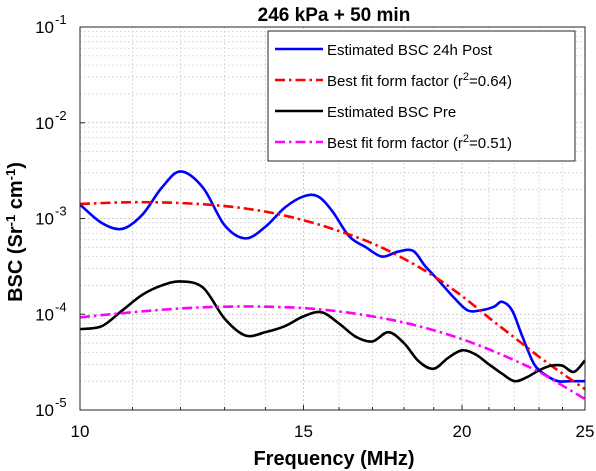 The width and height of the screenshot is (596, 471). Describe the element at coordinates (333, 459) in the screenshot. I see `x-axis-label: Frequency (MHz)` at that location.